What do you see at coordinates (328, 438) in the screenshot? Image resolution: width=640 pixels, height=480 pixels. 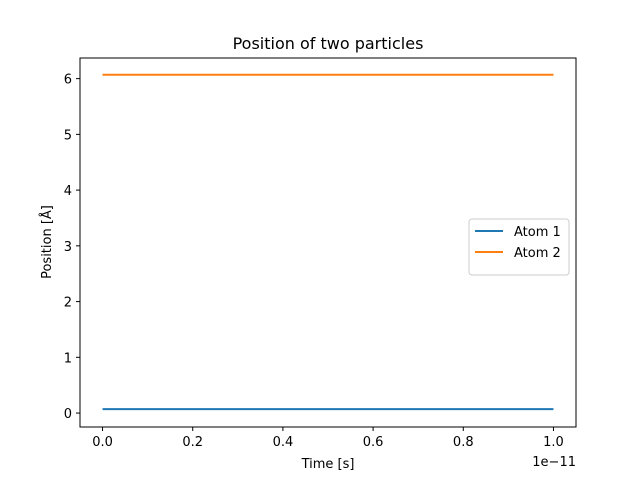 I see `x-axis: 0.0 0.2 0.4 0.6 0.8 1.0` at bounding box center [328, 438].